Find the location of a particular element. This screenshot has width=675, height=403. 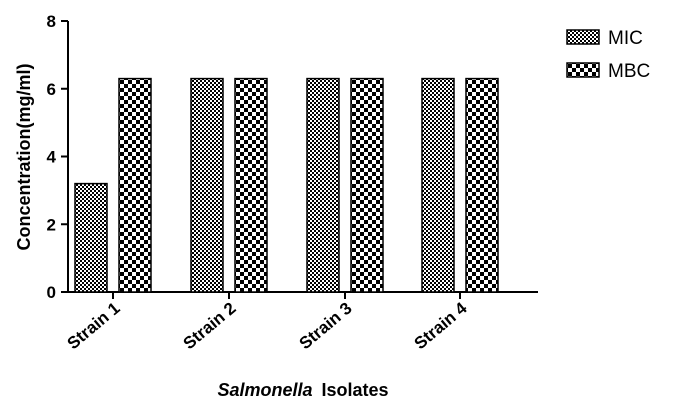

legend-item-mbc: MBC is located at coordinates (608, 71).